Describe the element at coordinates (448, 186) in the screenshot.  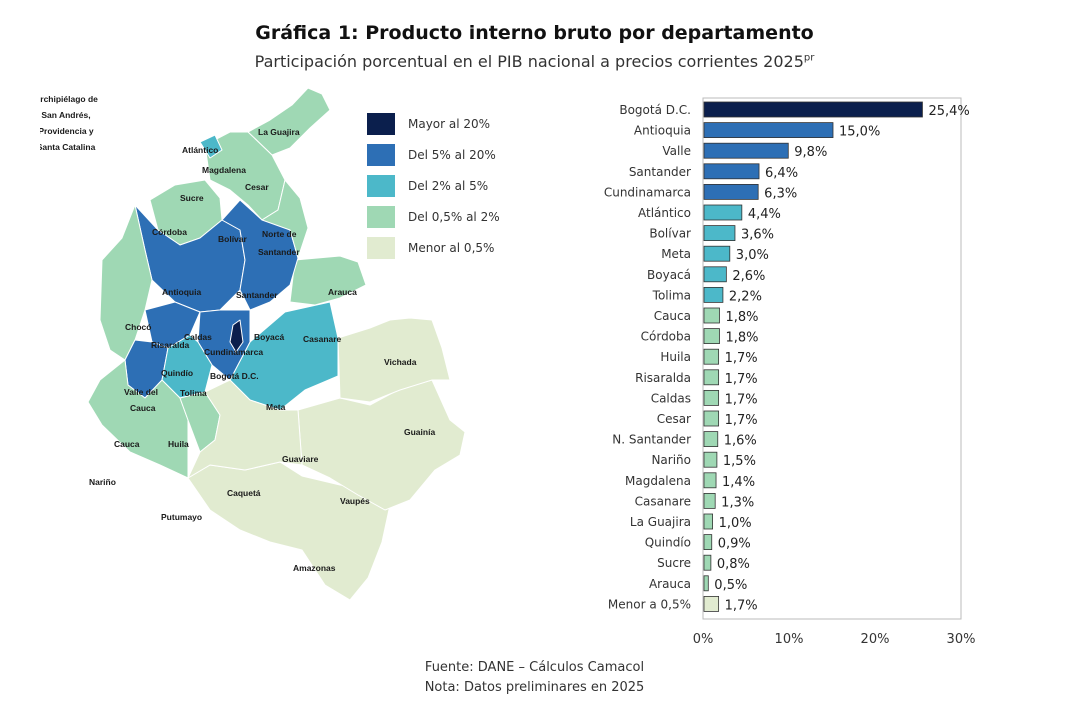
I see `legend-label: Del 2% al 5%` at that location.